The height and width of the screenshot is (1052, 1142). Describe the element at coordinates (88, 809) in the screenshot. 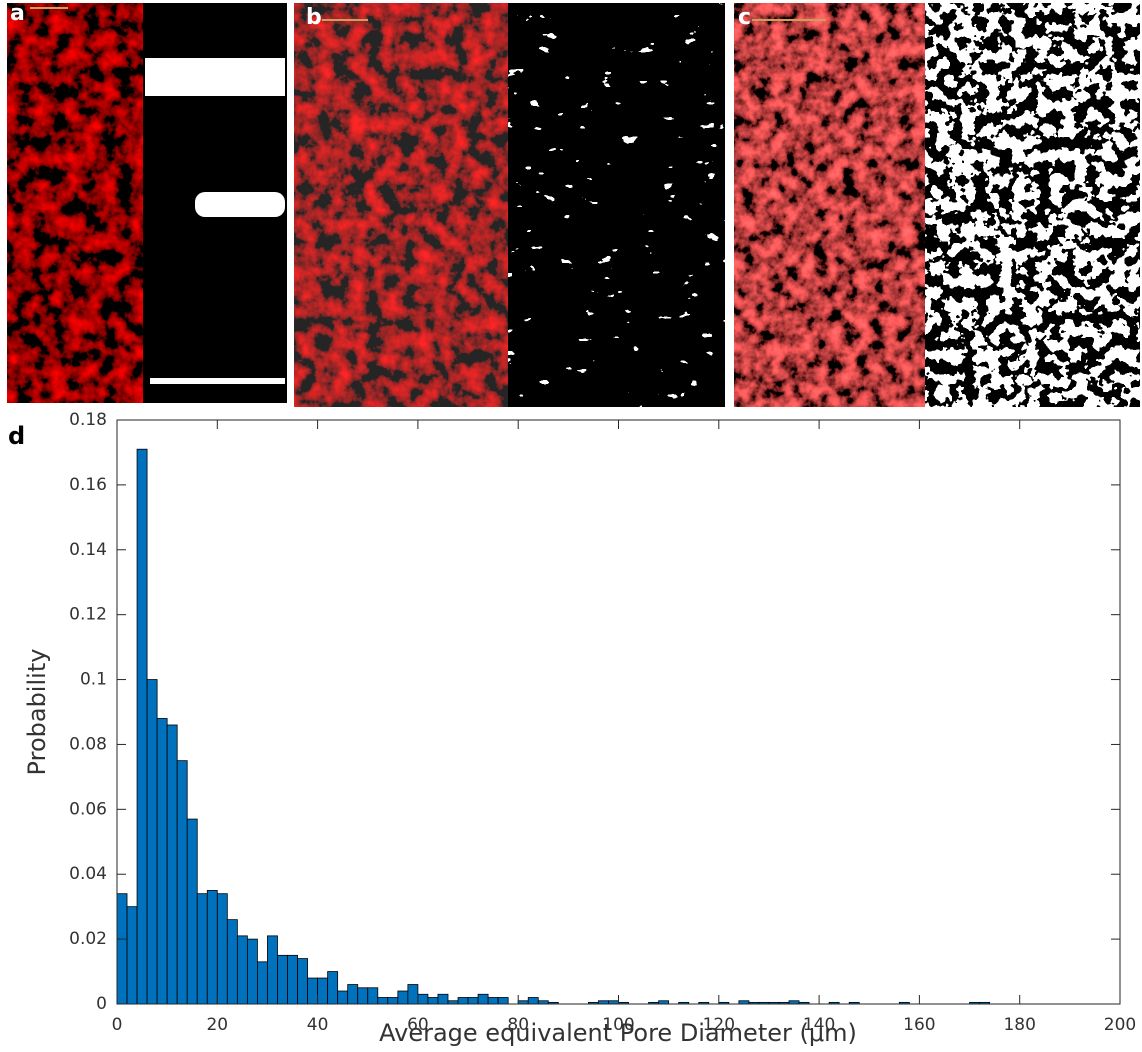

I see `y-tick-label: 0.06` at that location.